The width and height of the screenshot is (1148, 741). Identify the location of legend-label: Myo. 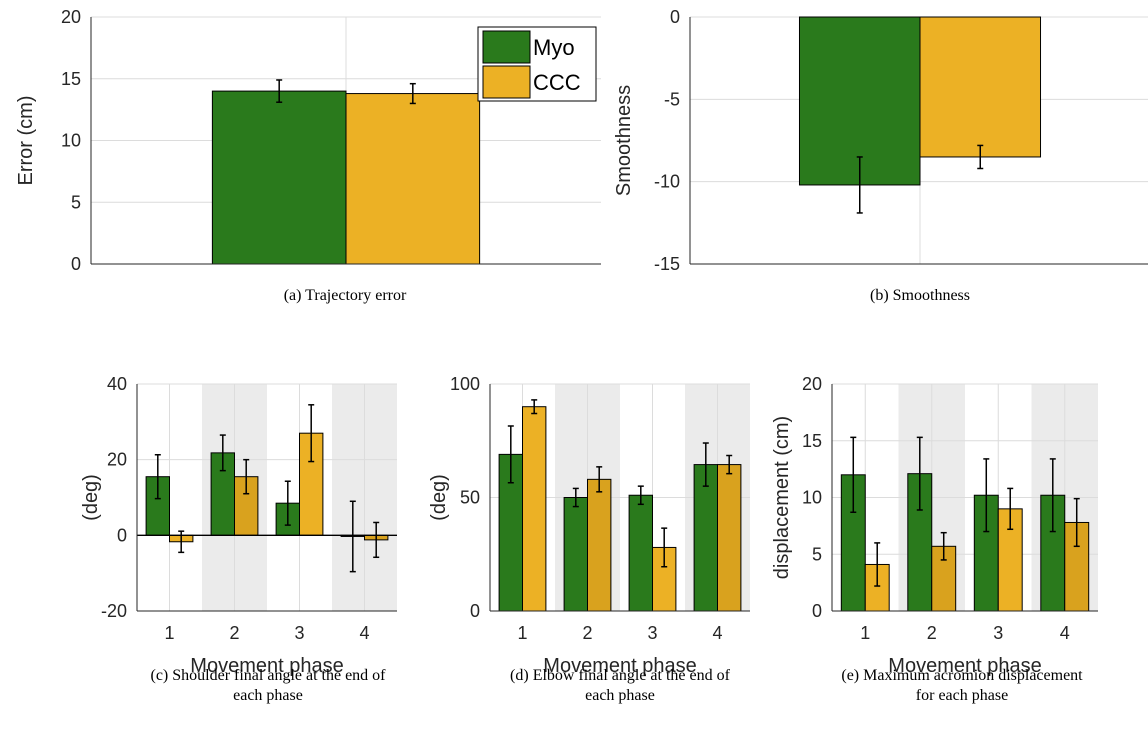
(554, 47).